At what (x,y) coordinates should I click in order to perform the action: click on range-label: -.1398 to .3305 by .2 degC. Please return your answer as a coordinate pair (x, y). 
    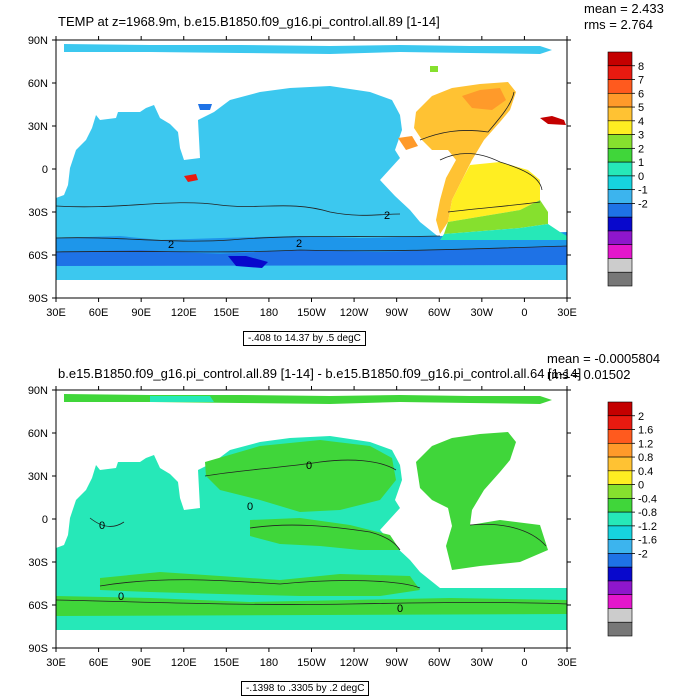
    Looking at the image, I should click on (305, 688).